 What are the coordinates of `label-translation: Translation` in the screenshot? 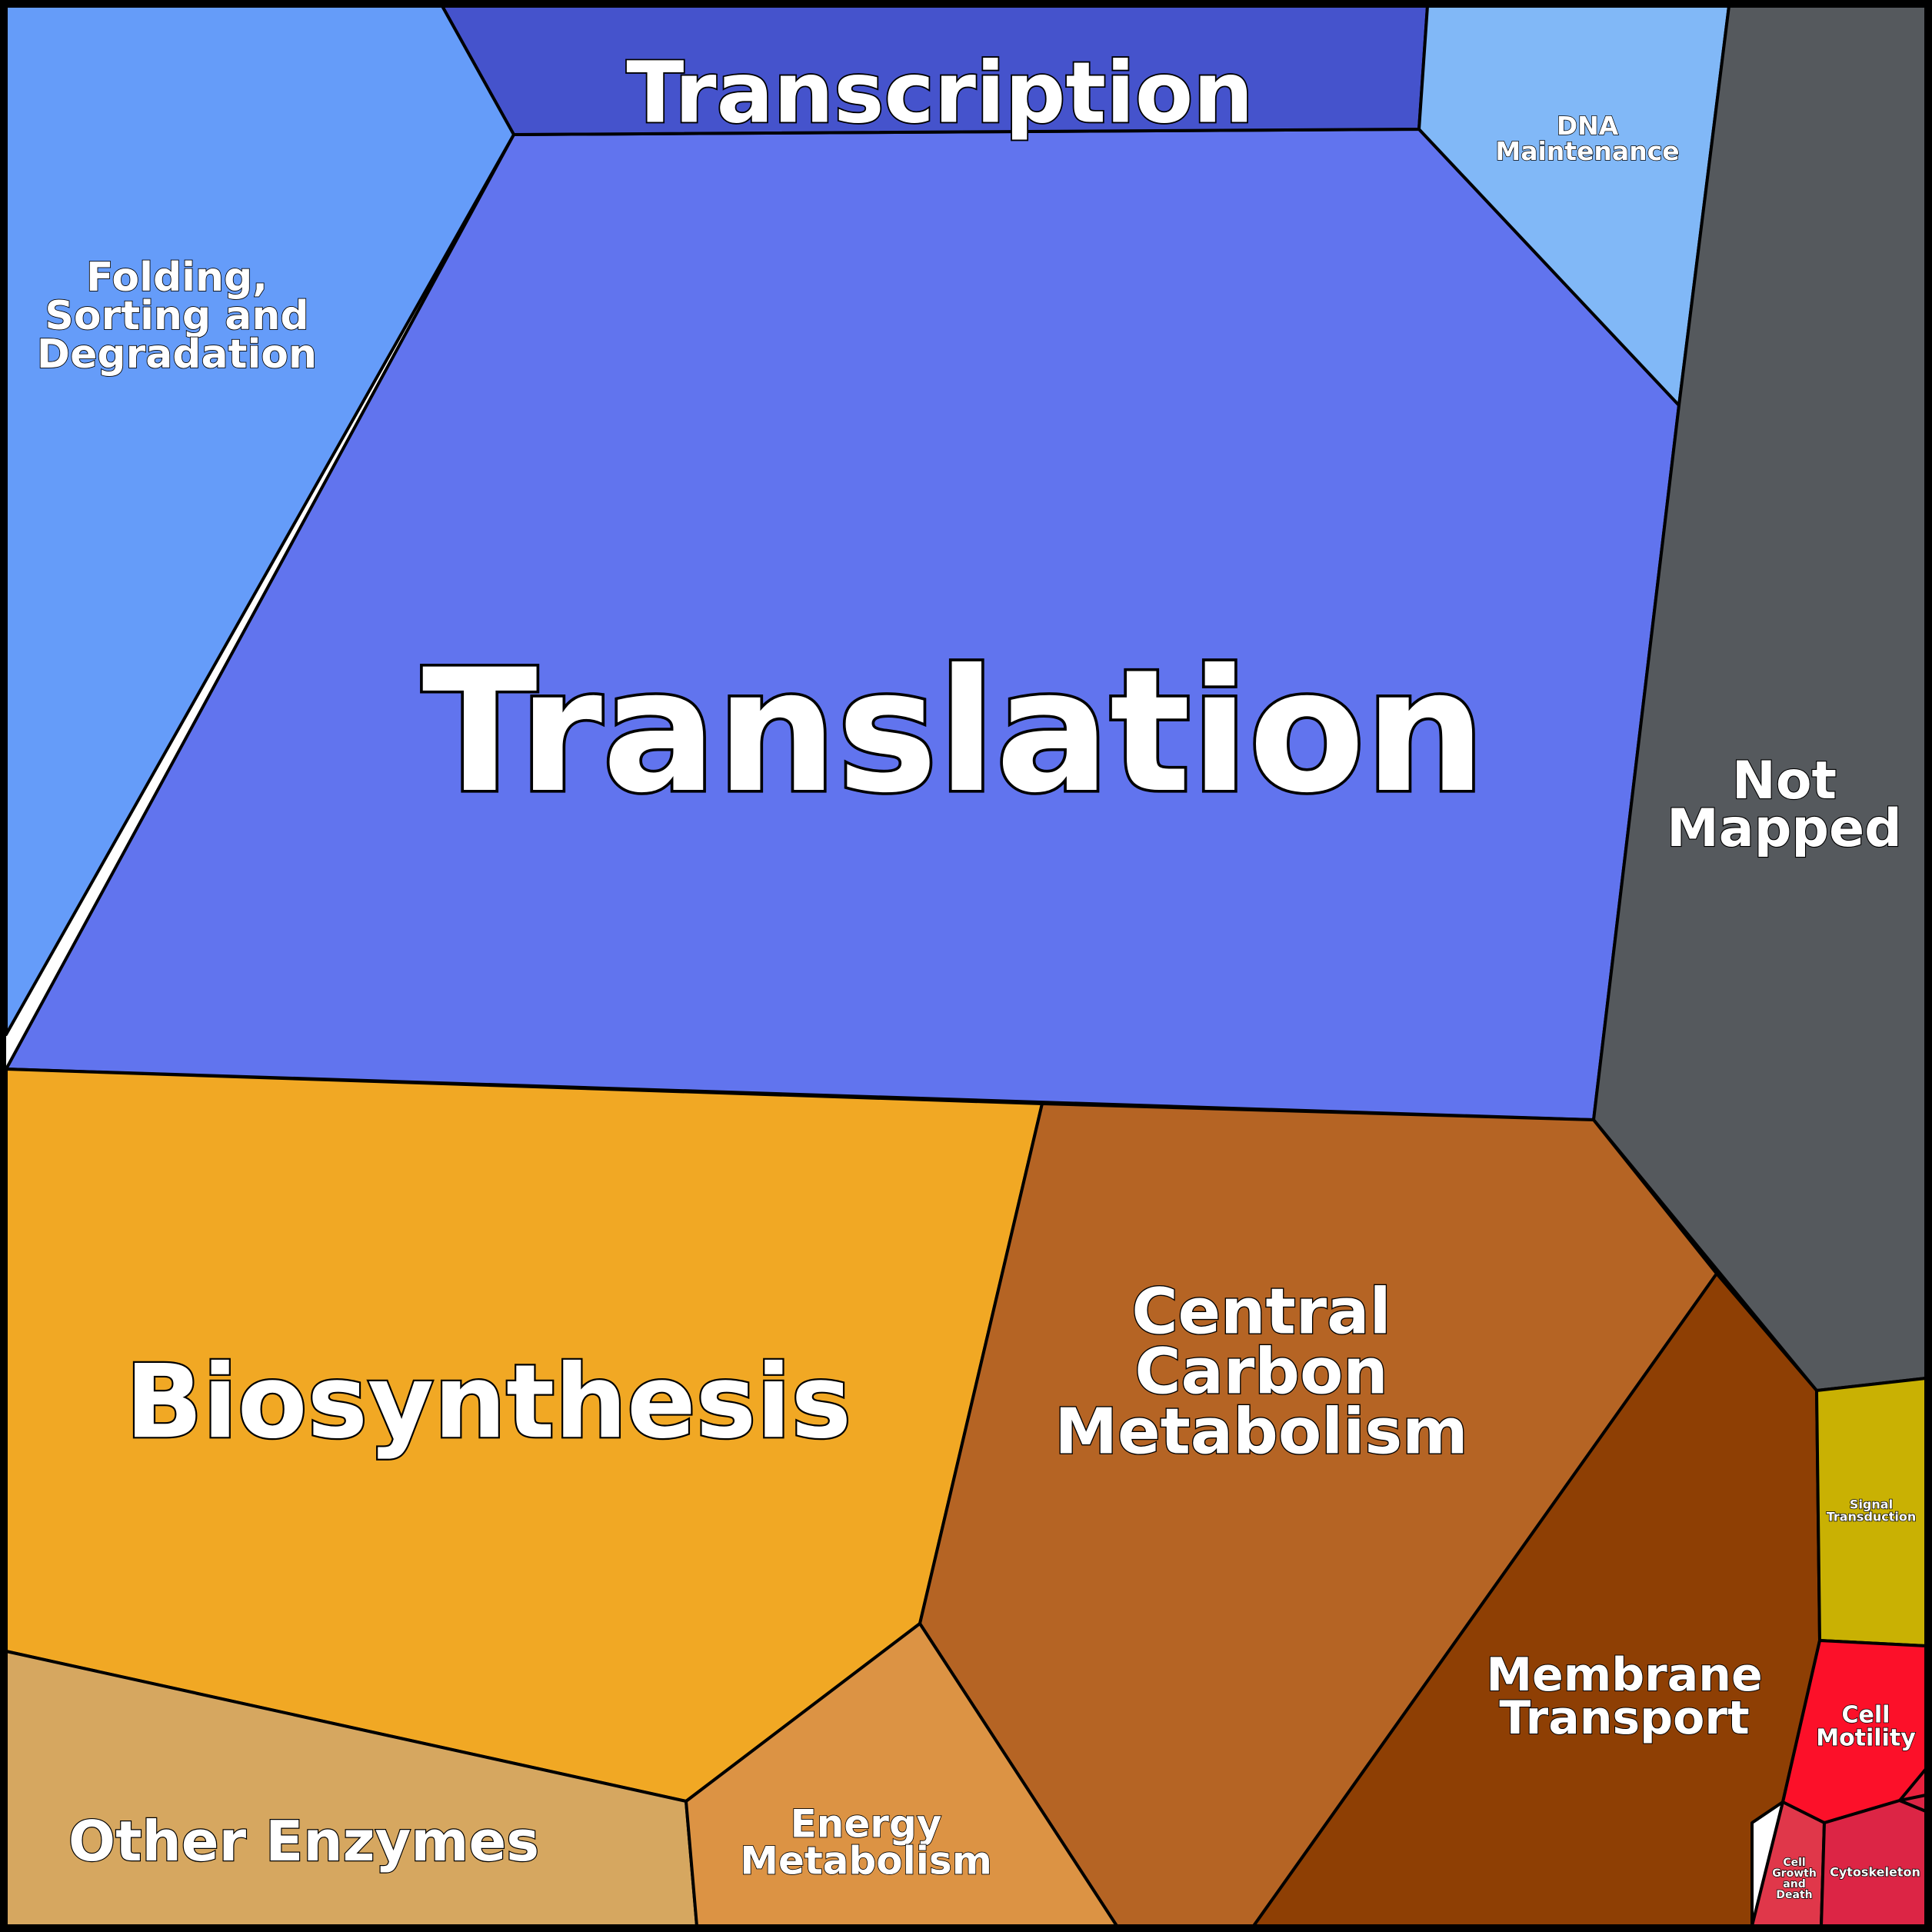 It's located at (954, 731).